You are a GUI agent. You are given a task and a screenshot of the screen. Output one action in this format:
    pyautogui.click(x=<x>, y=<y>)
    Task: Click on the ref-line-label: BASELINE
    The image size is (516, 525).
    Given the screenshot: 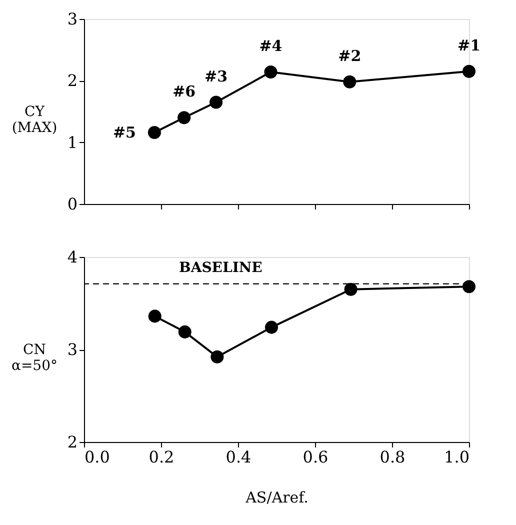 What is the action you would take?
    pyautogui.click(x=220, y=268)
    